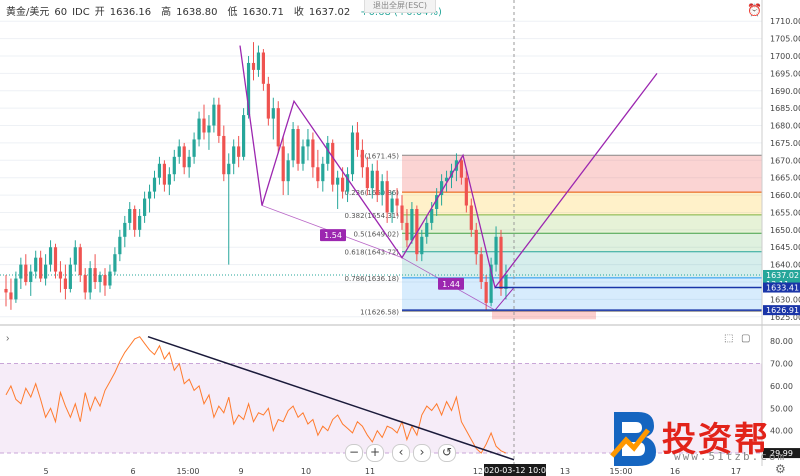 The image size is (800, 476). I want to click on price-label-box, so click(781, 274).